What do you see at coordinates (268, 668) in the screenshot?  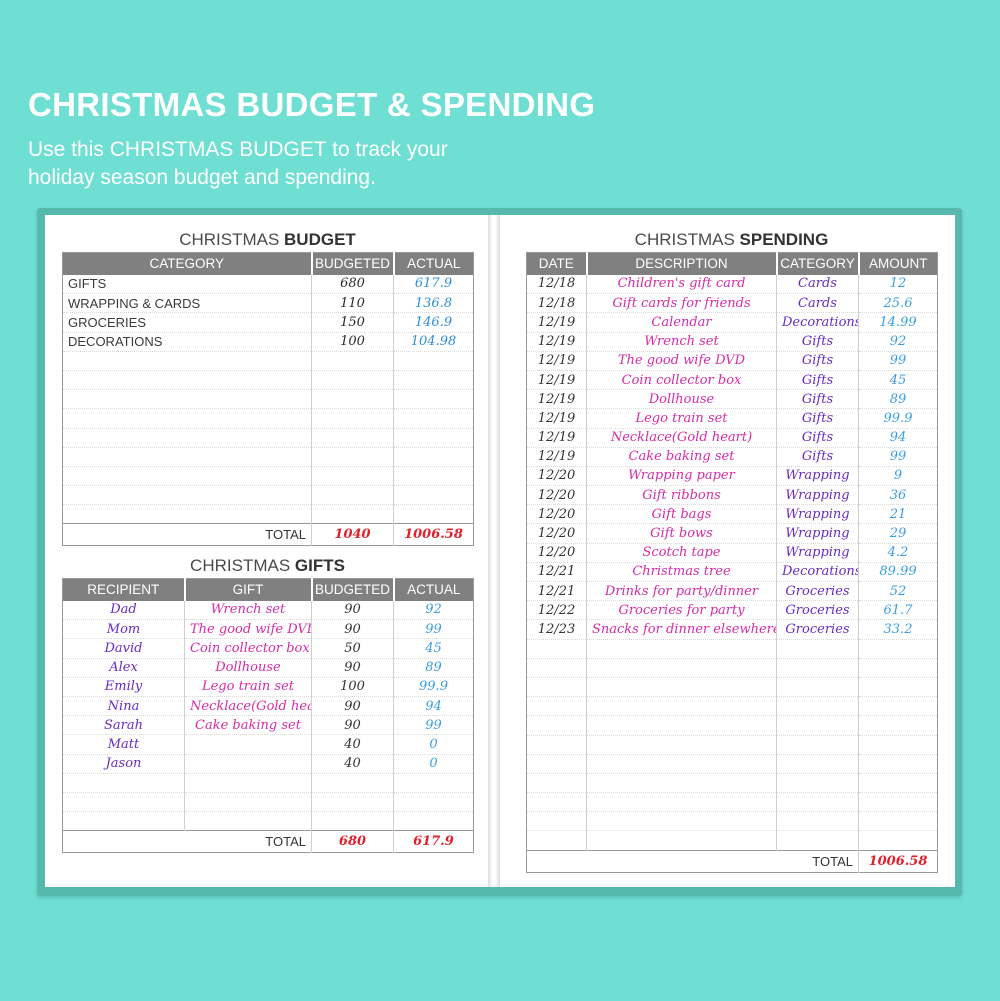 I see `table-row: Alex Dollhouse 90 89` at bounding box center [268, 668].